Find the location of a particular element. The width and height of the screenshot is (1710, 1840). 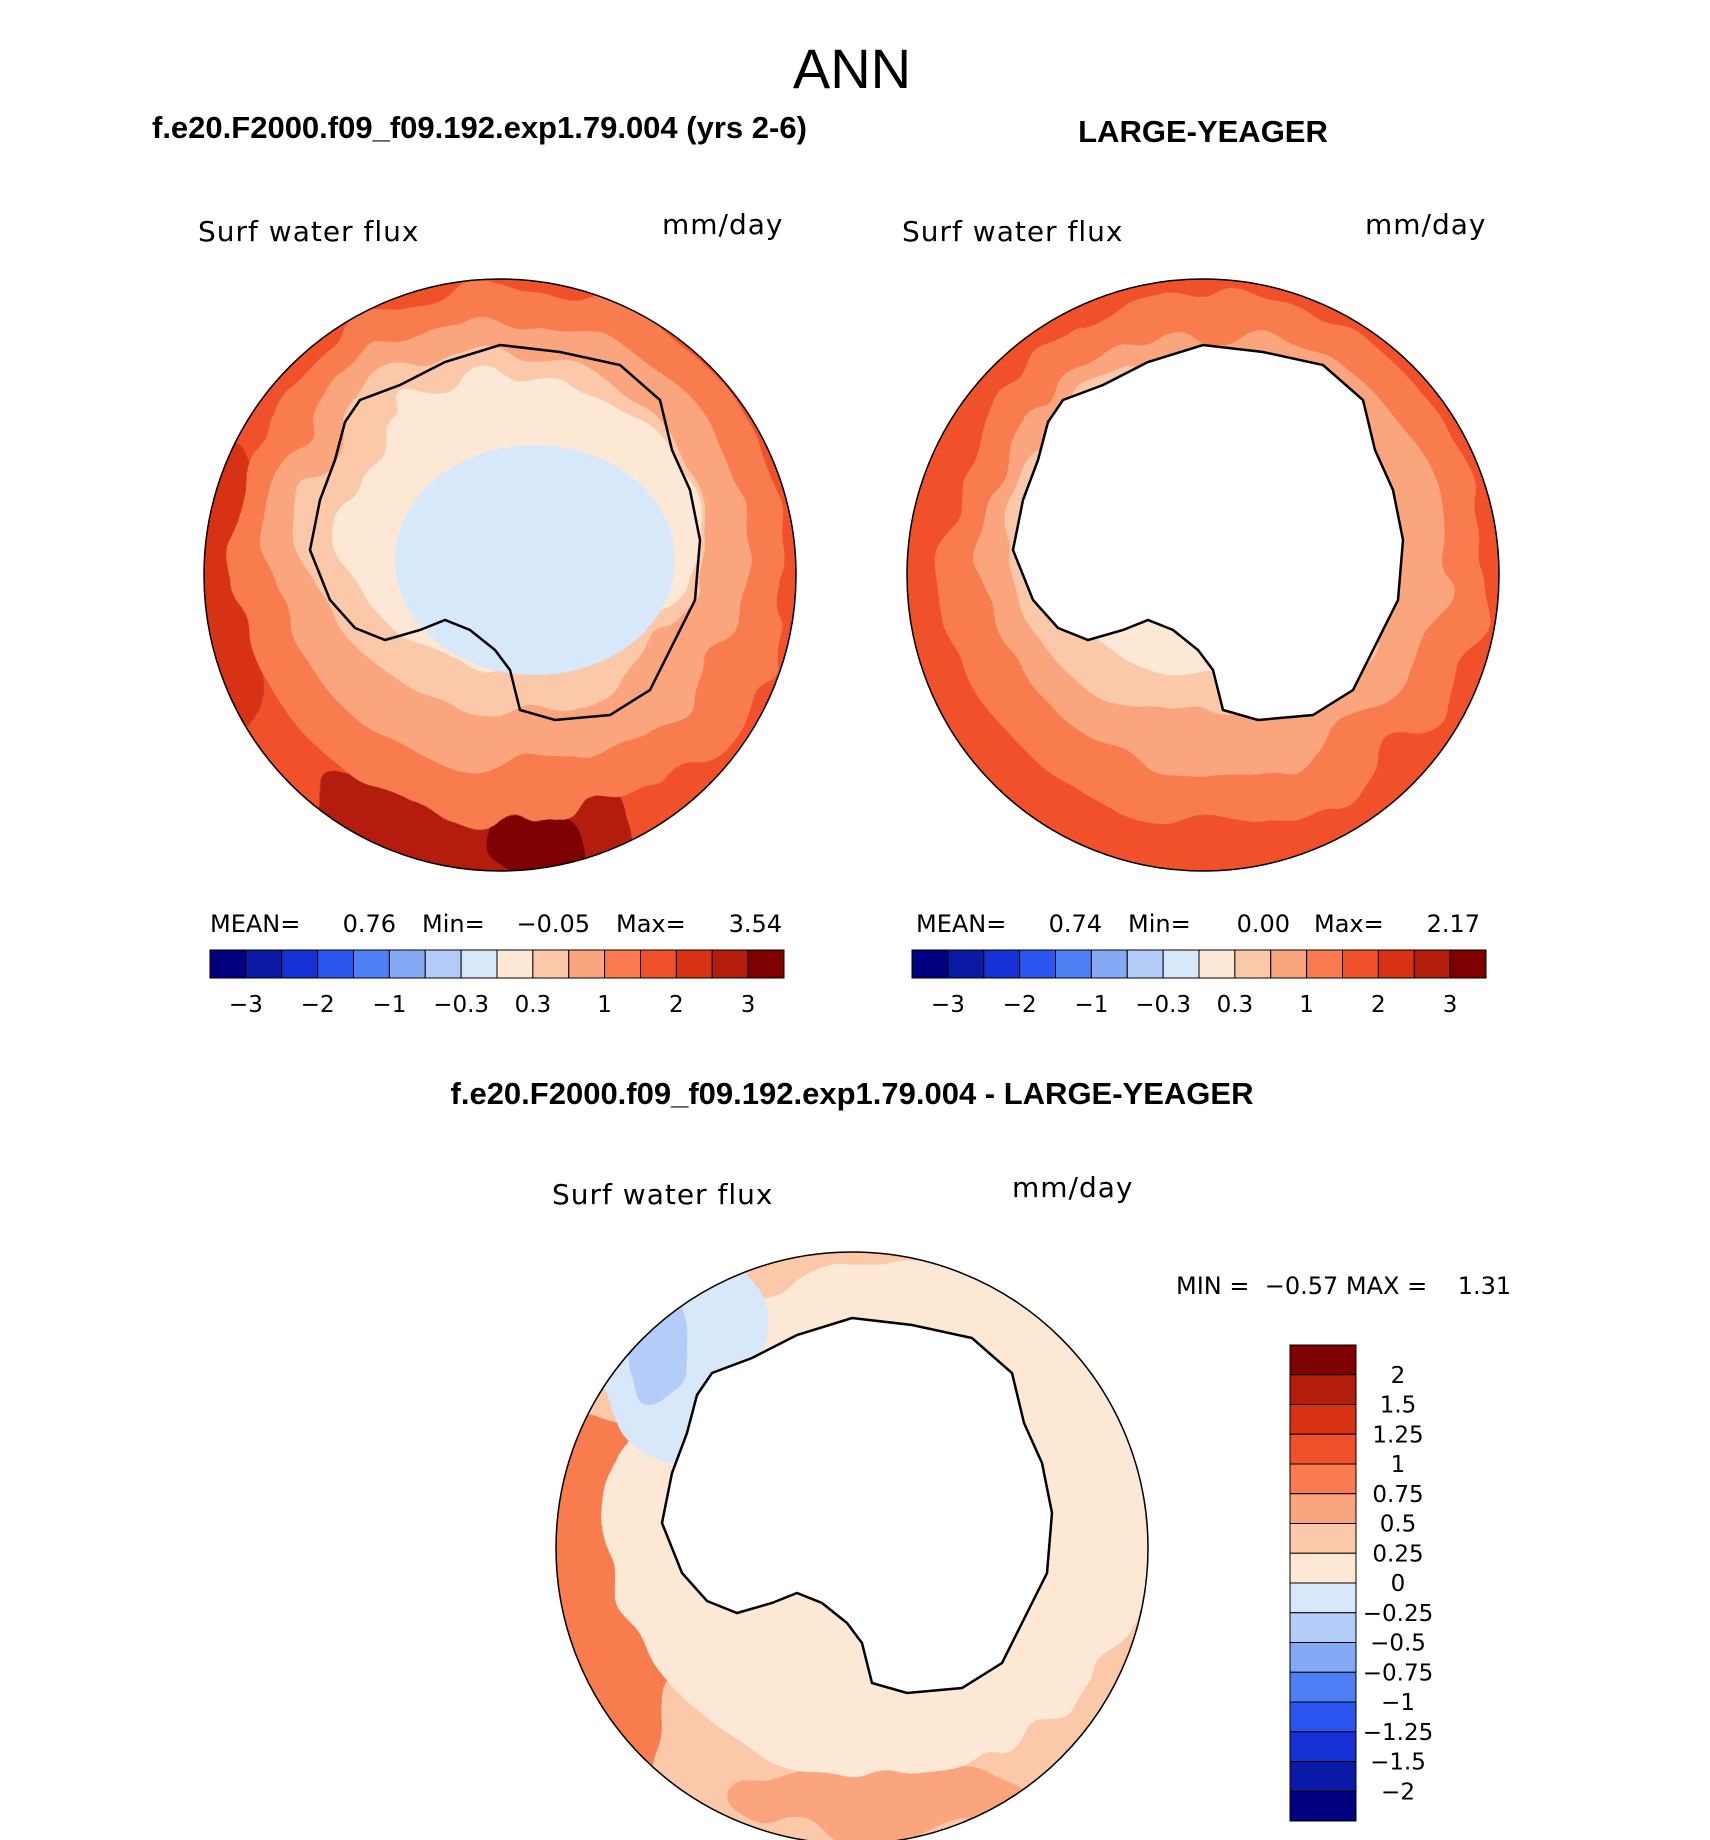

left-colorbar-tick-label: 2 is located at coordinates (676, 1005).